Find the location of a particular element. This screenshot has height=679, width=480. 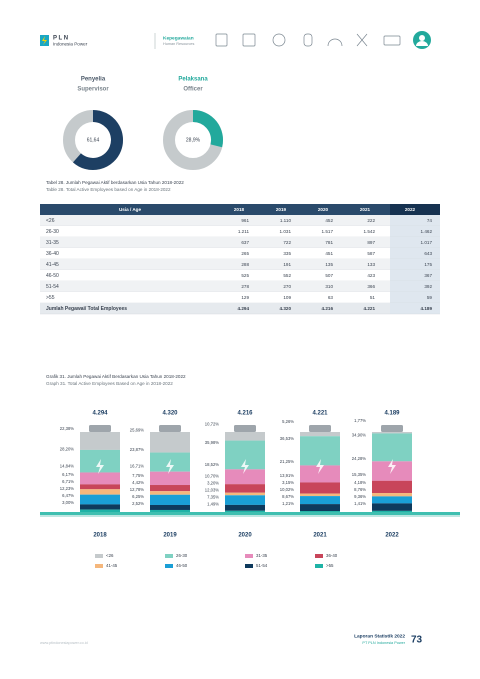

table-cell: 133 is located at coordinates (371, 264).